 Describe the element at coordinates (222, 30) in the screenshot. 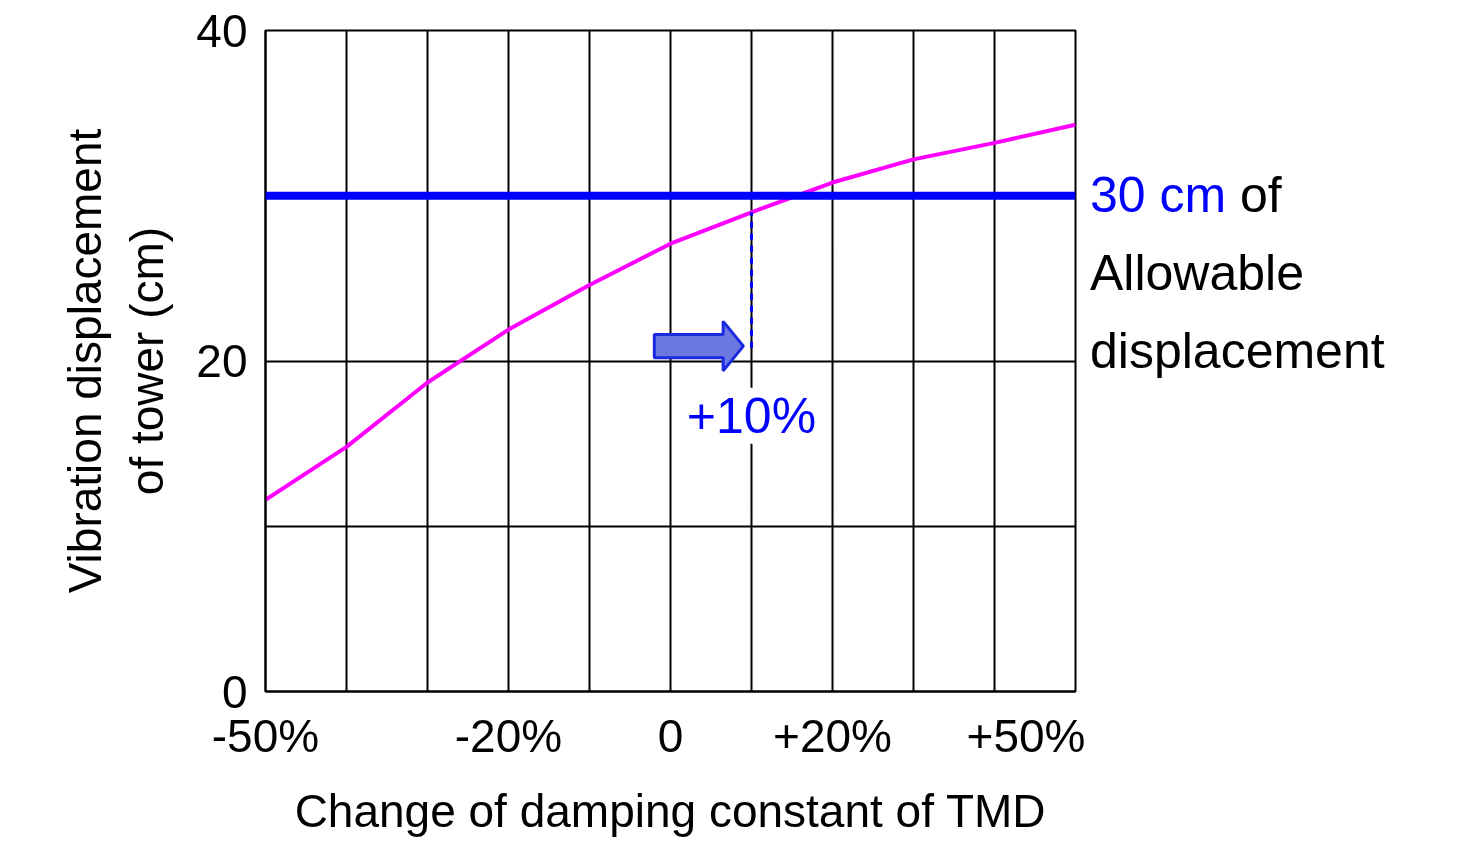

I see `y-tick-label: 40` at that location.